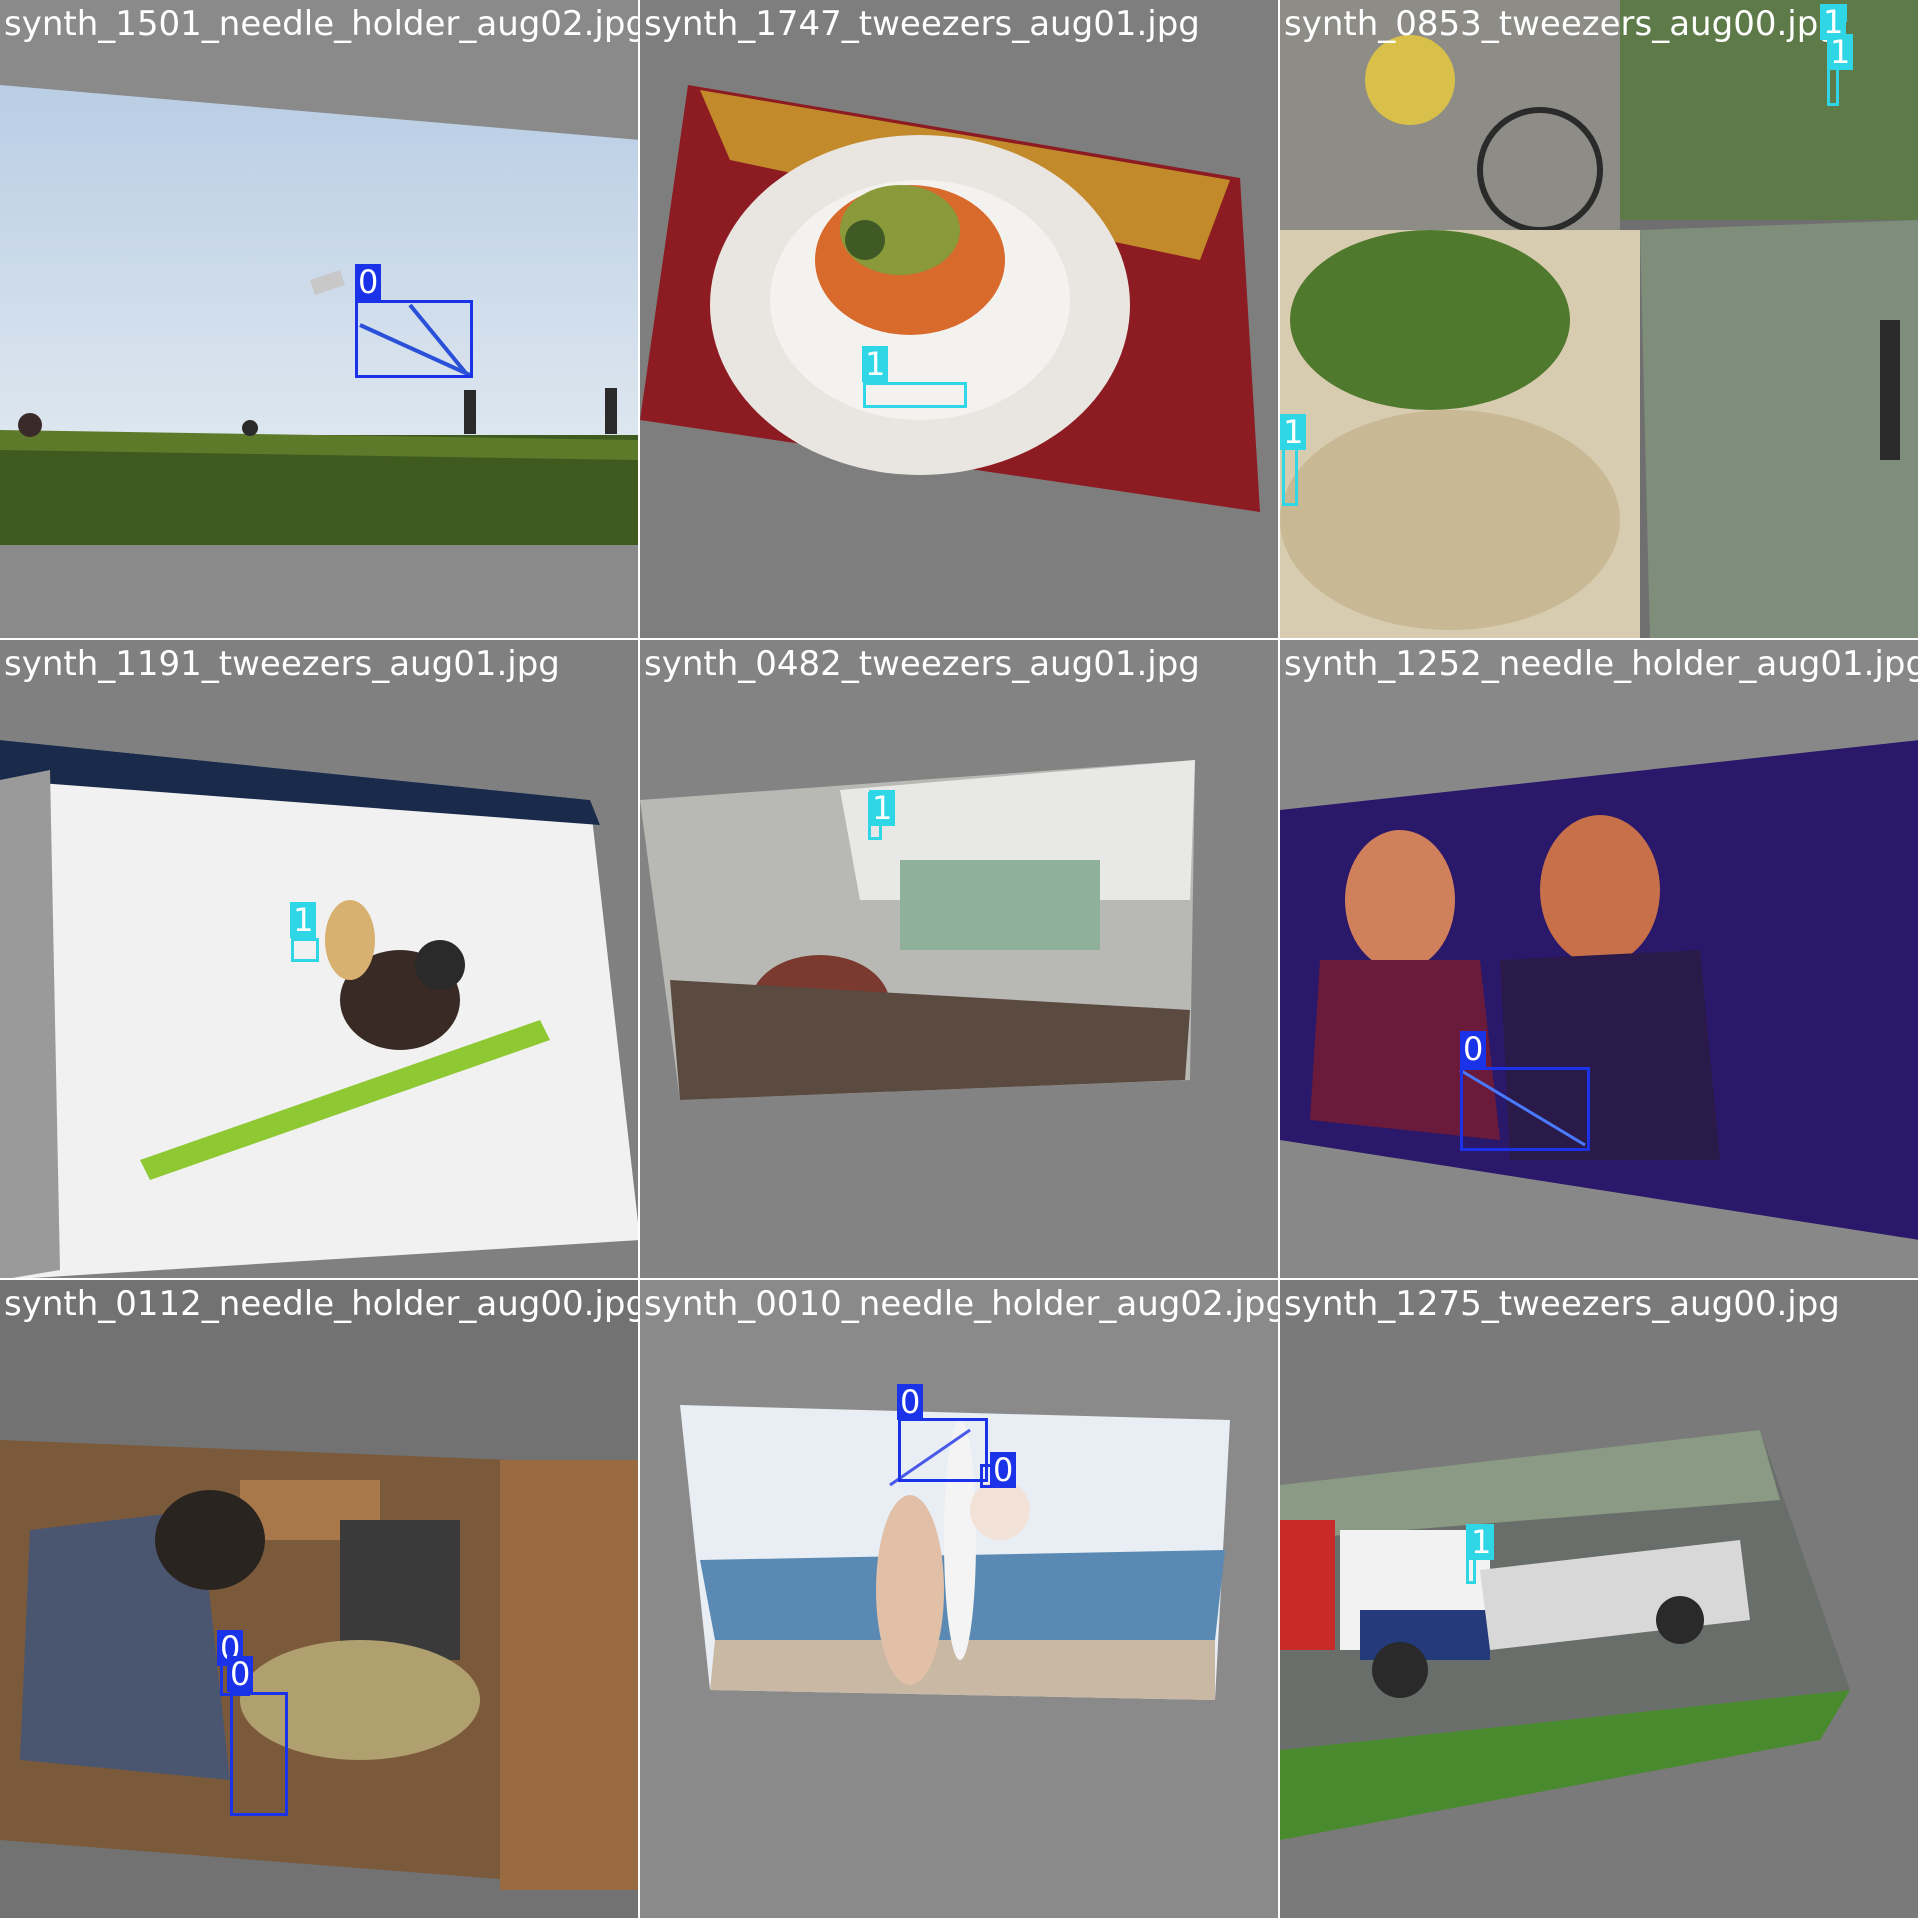  I want to click on tile-5-image, so click(917, 930).